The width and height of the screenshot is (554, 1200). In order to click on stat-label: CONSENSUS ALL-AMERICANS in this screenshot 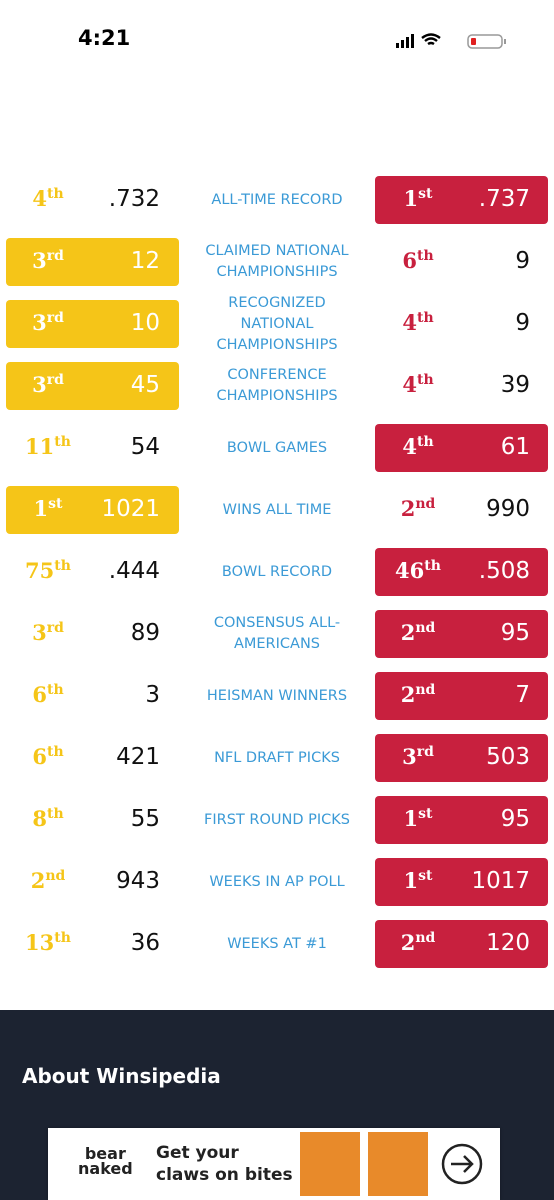, I will do `click(277, 633)`.